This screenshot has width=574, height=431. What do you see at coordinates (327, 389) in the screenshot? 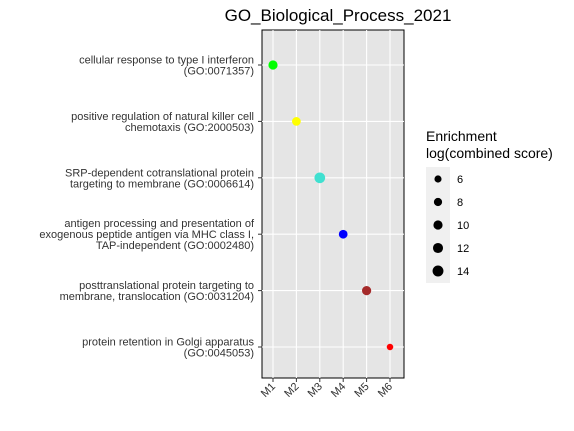
I see `x-axis: M1 M2 M3 M4 M5 M6` at bounding box center [327, 389].